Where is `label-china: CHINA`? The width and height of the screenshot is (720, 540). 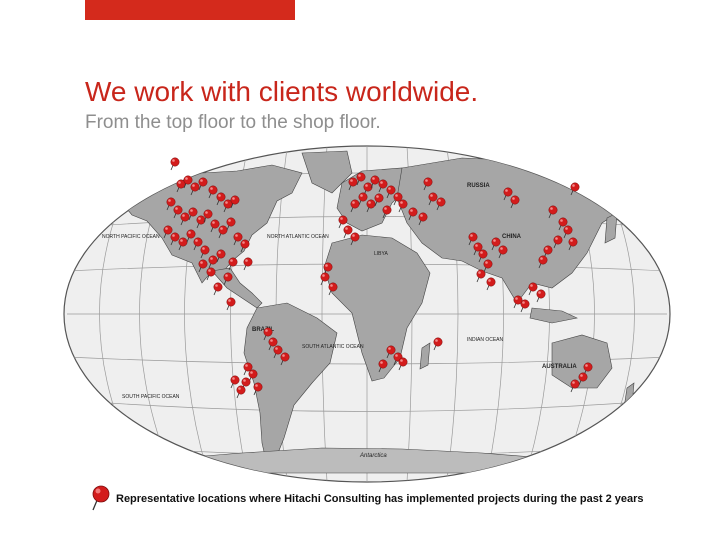
label-china: CHINA is located at coordinates (512, 237).